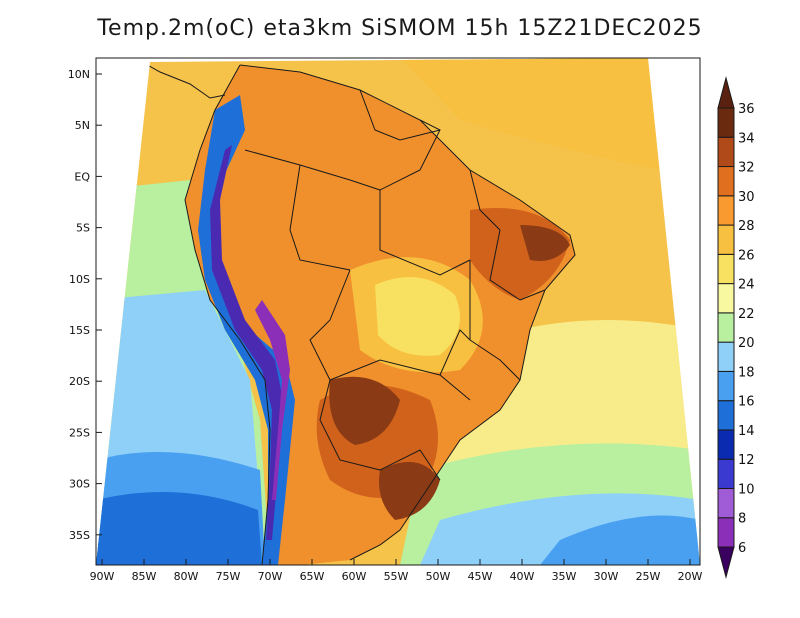 The height and width of the screenshot is (618, 800). I want to click on lon-label: 45W, so click(480, 576).